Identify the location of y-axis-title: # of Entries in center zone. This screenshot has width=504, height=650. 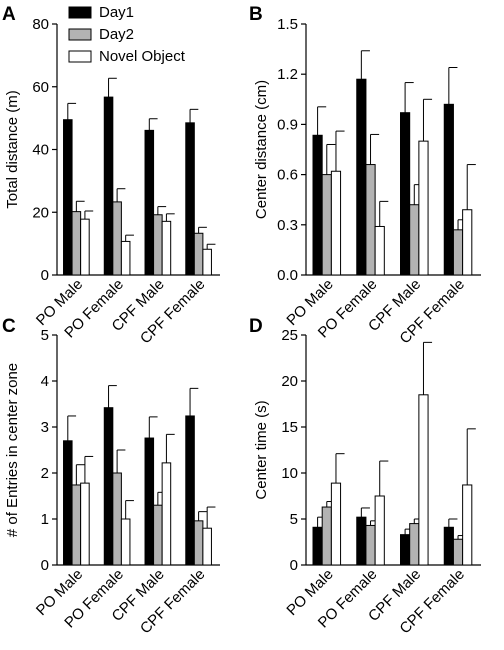
(12, 450).